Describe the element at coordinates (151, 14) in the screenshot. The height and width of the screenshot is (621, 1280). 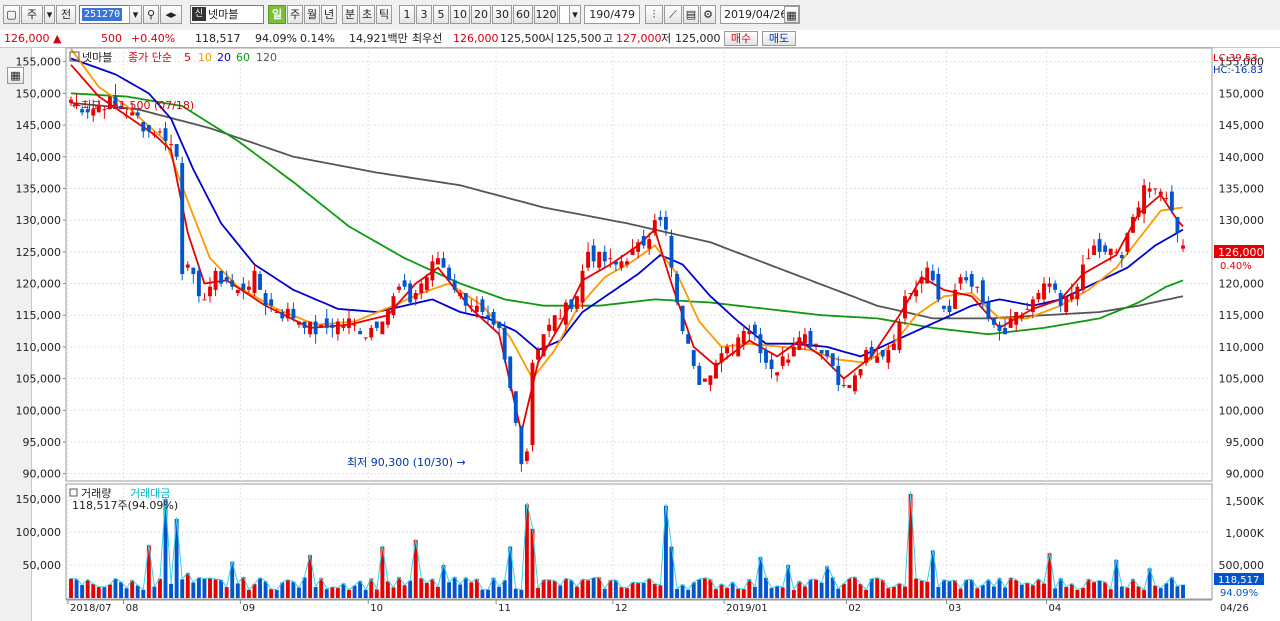
I see `search-icon: ⚲` at that location.